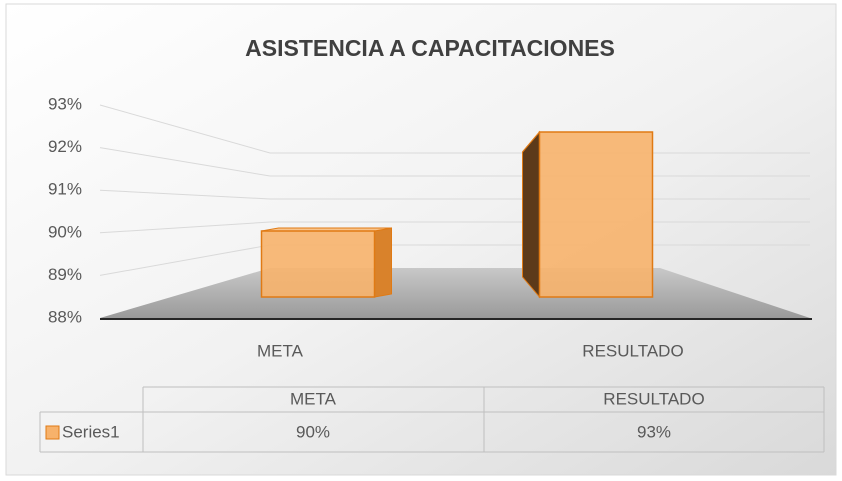  I want to click on y-tick-label: 90%, so click(65, 231).